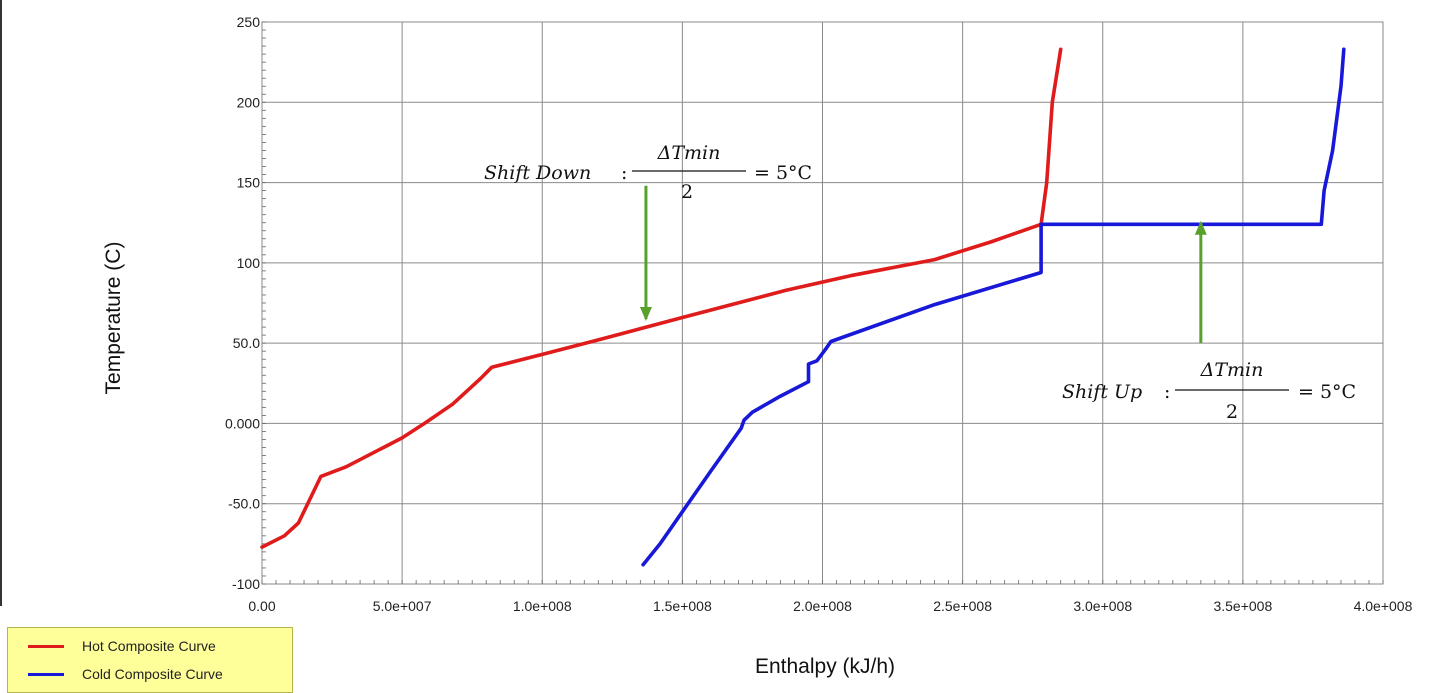 This screenshot has height=693, width=1441. Describe the element at coordinates (687, 192) in the screenshot. I see `shift-down-denominator: 2` at that location.